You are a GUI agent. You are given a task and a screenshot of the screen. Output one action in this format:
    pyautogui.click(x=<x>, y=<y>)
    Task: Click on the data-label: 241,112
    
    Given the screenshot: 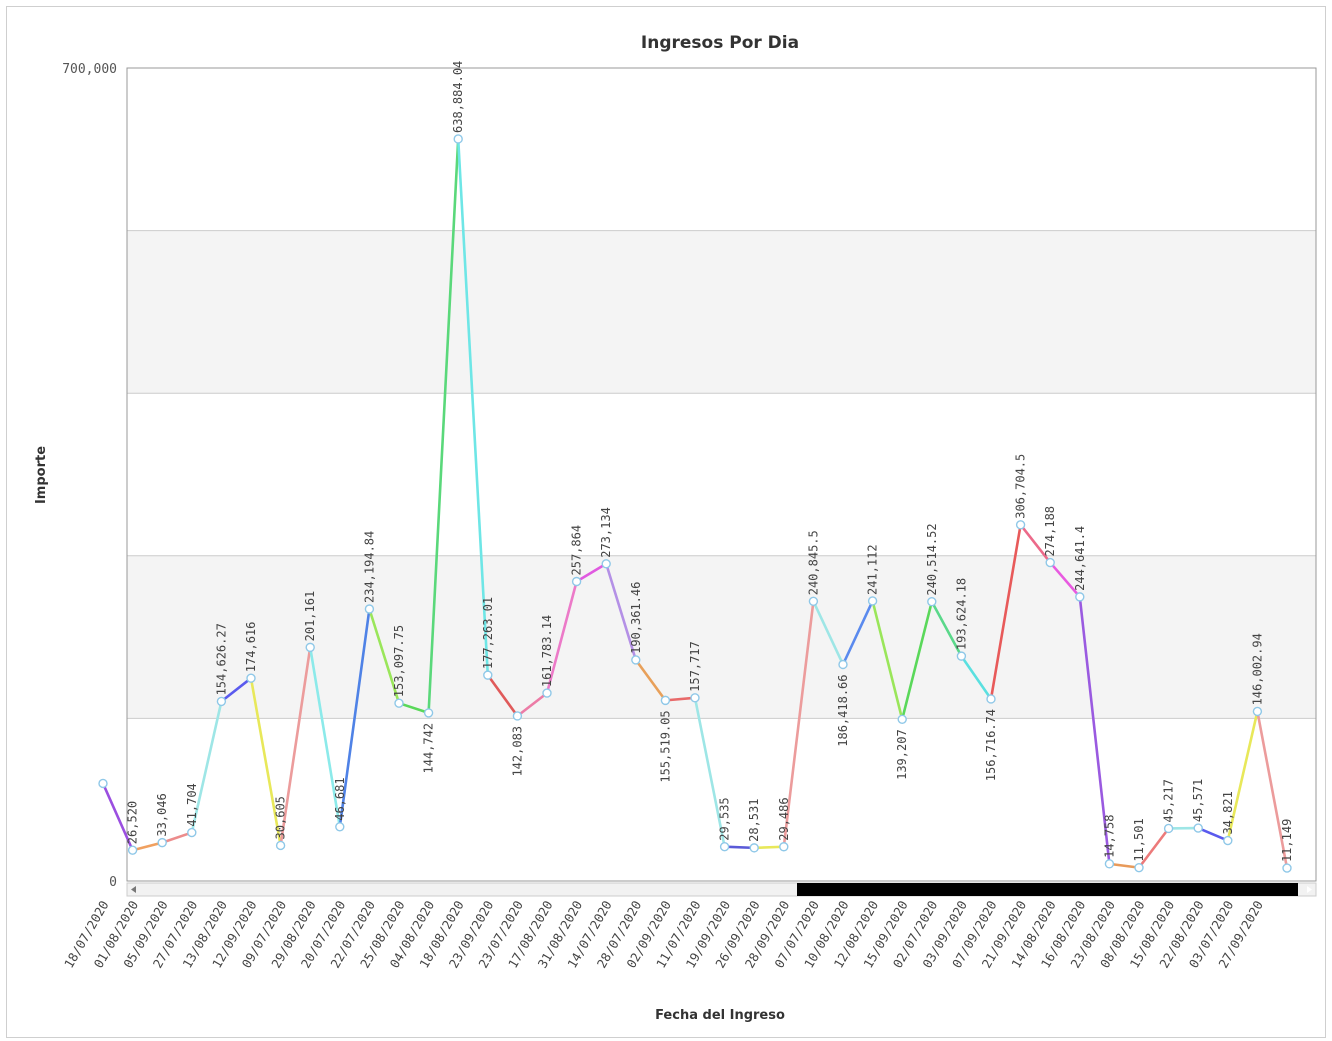 What is the action you would take?
    pyautogui.click(x=873, y=569)
    